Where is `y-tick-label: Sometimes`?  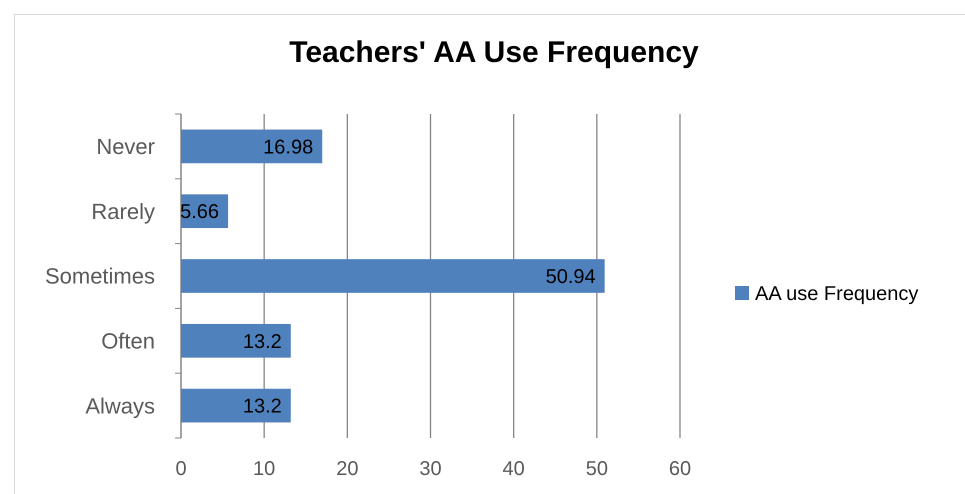 y-tick-label: Sometimes is located at coordinates (99, 276).